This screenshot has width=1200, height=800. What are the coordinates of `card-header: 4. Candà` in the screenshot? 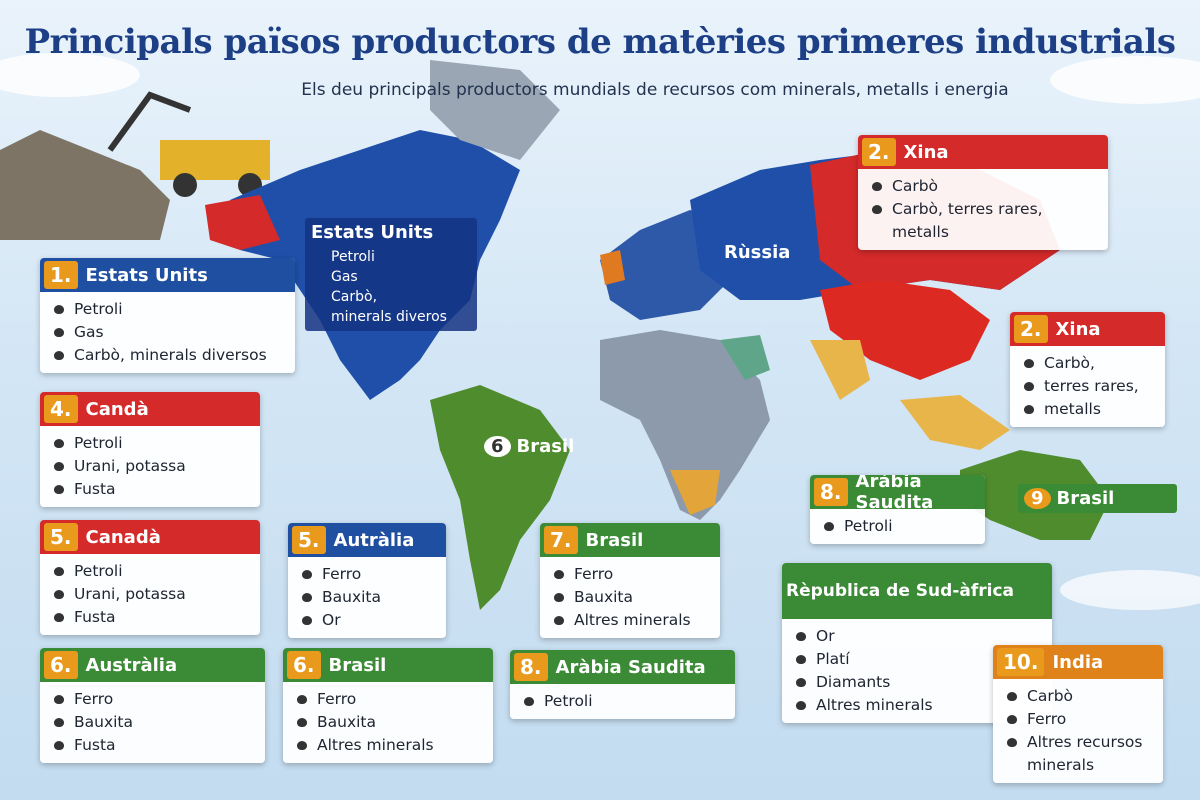 It's located at (150, 409).